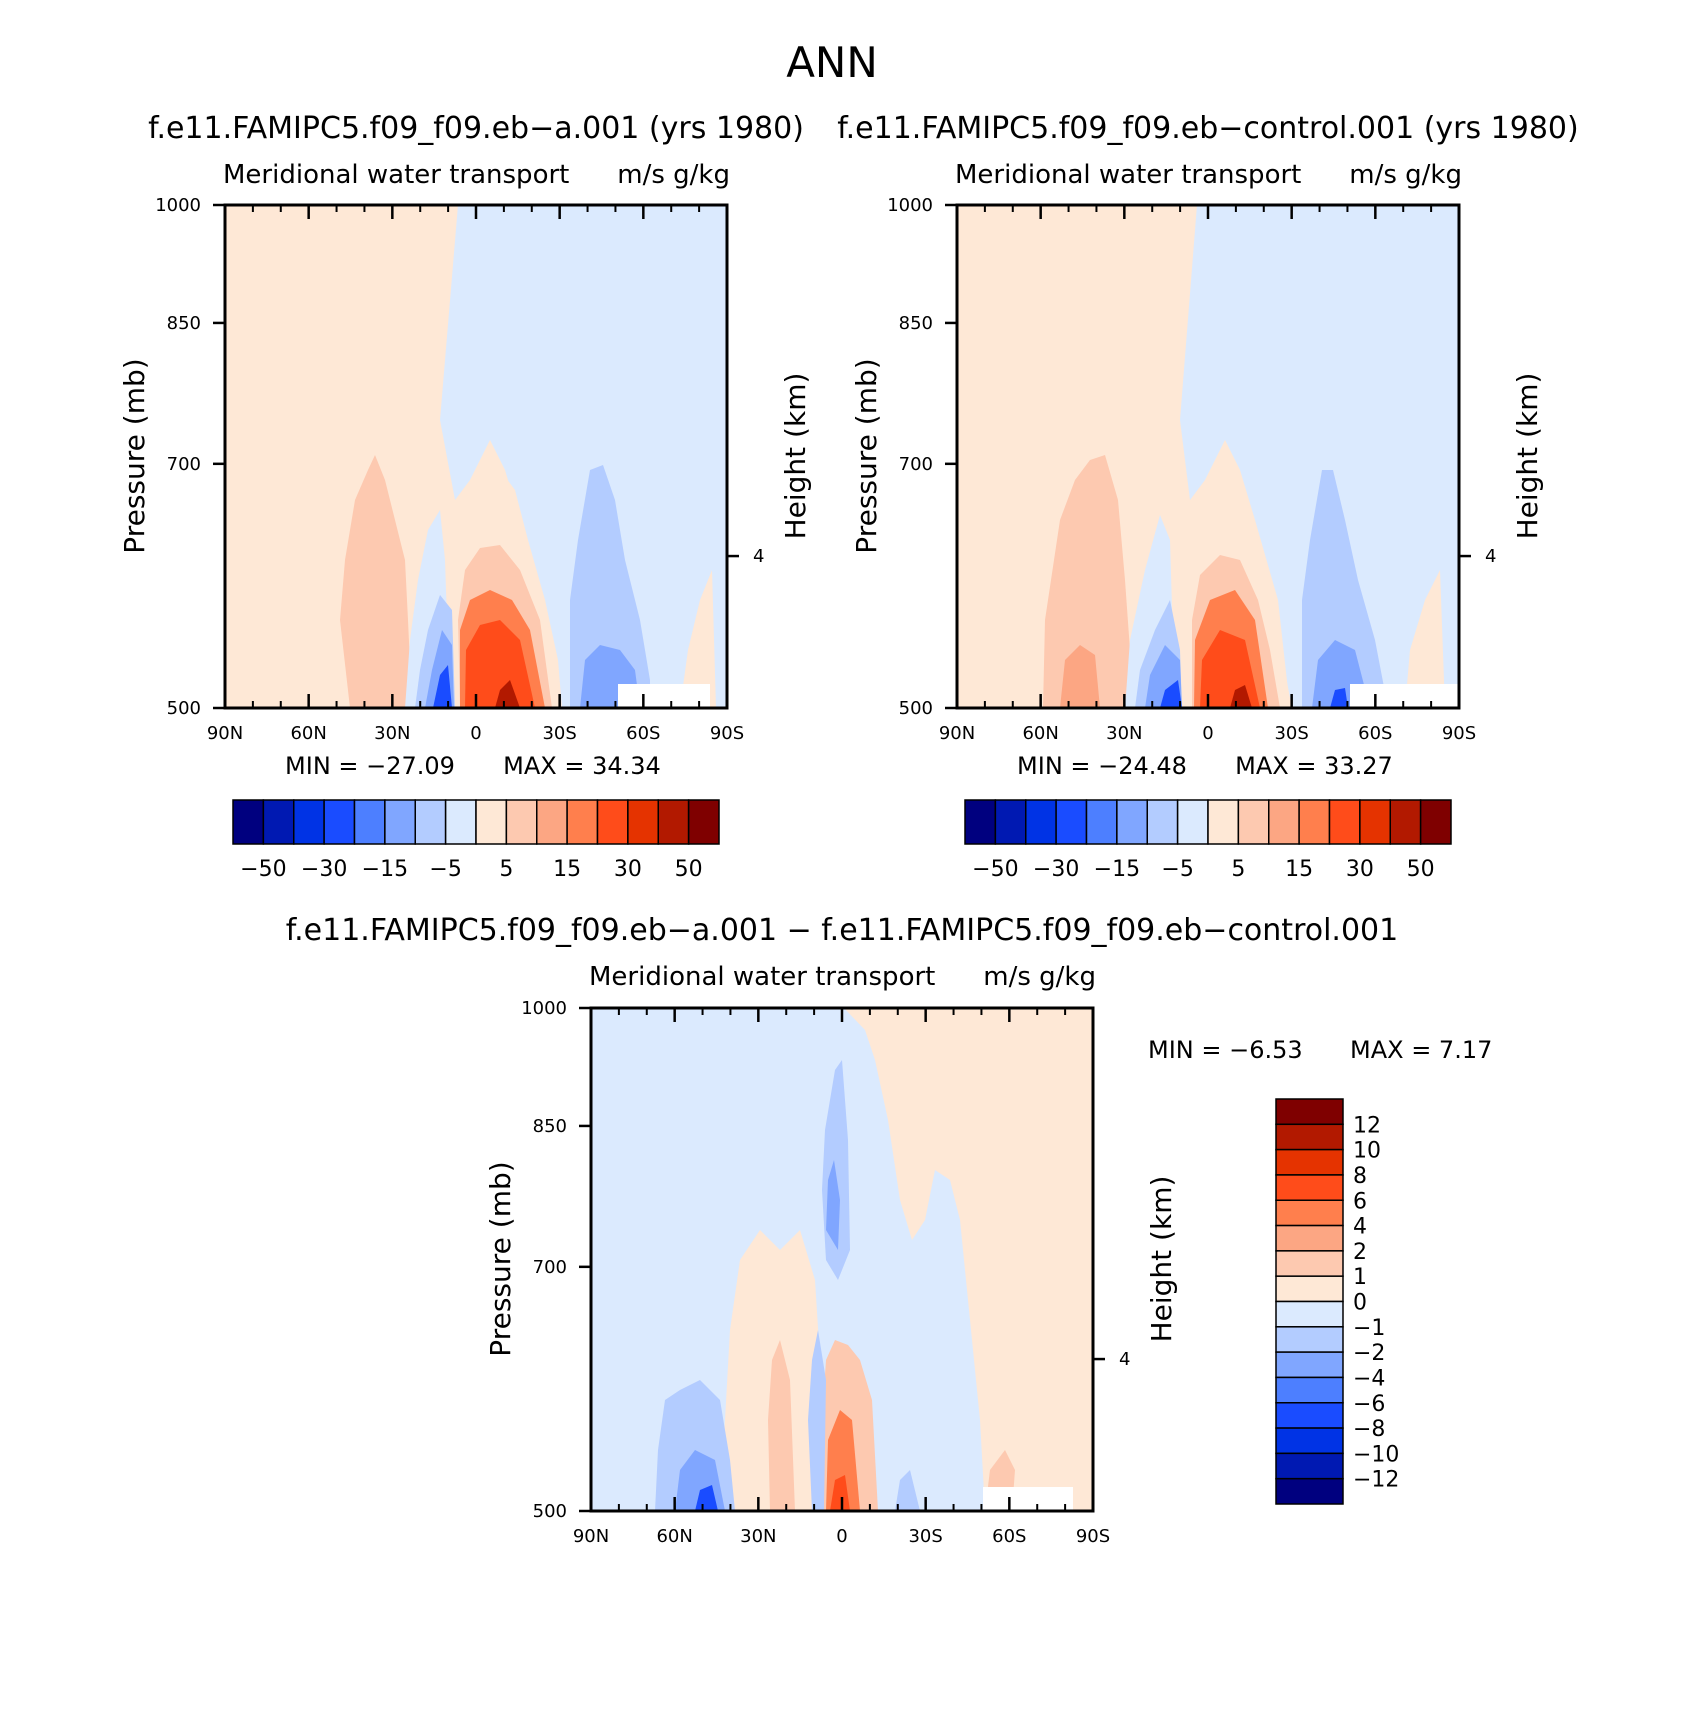 The width and height of the screenshot is (1691, 1724). What do you see at coordinates (184, 708) in the screenshot?
I see `y-tick-label: 500` at bounding box center [184, 708].